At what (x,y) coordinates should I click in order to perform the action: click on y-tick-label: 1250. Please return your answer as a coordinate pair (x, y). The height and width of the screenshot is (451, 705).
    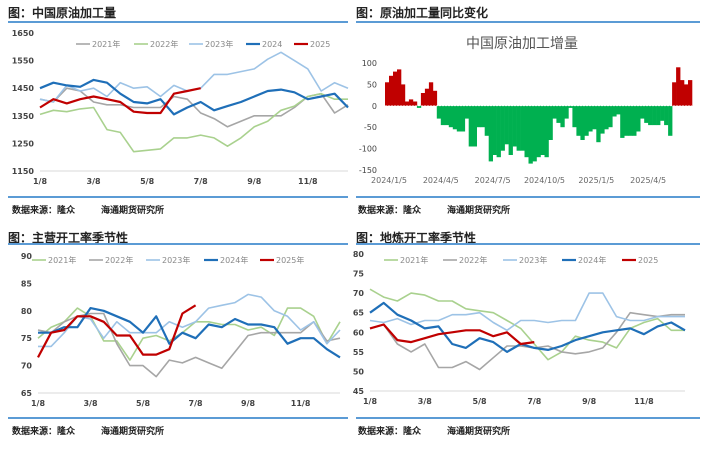
    Looking at the image, I should click on (23, 143).